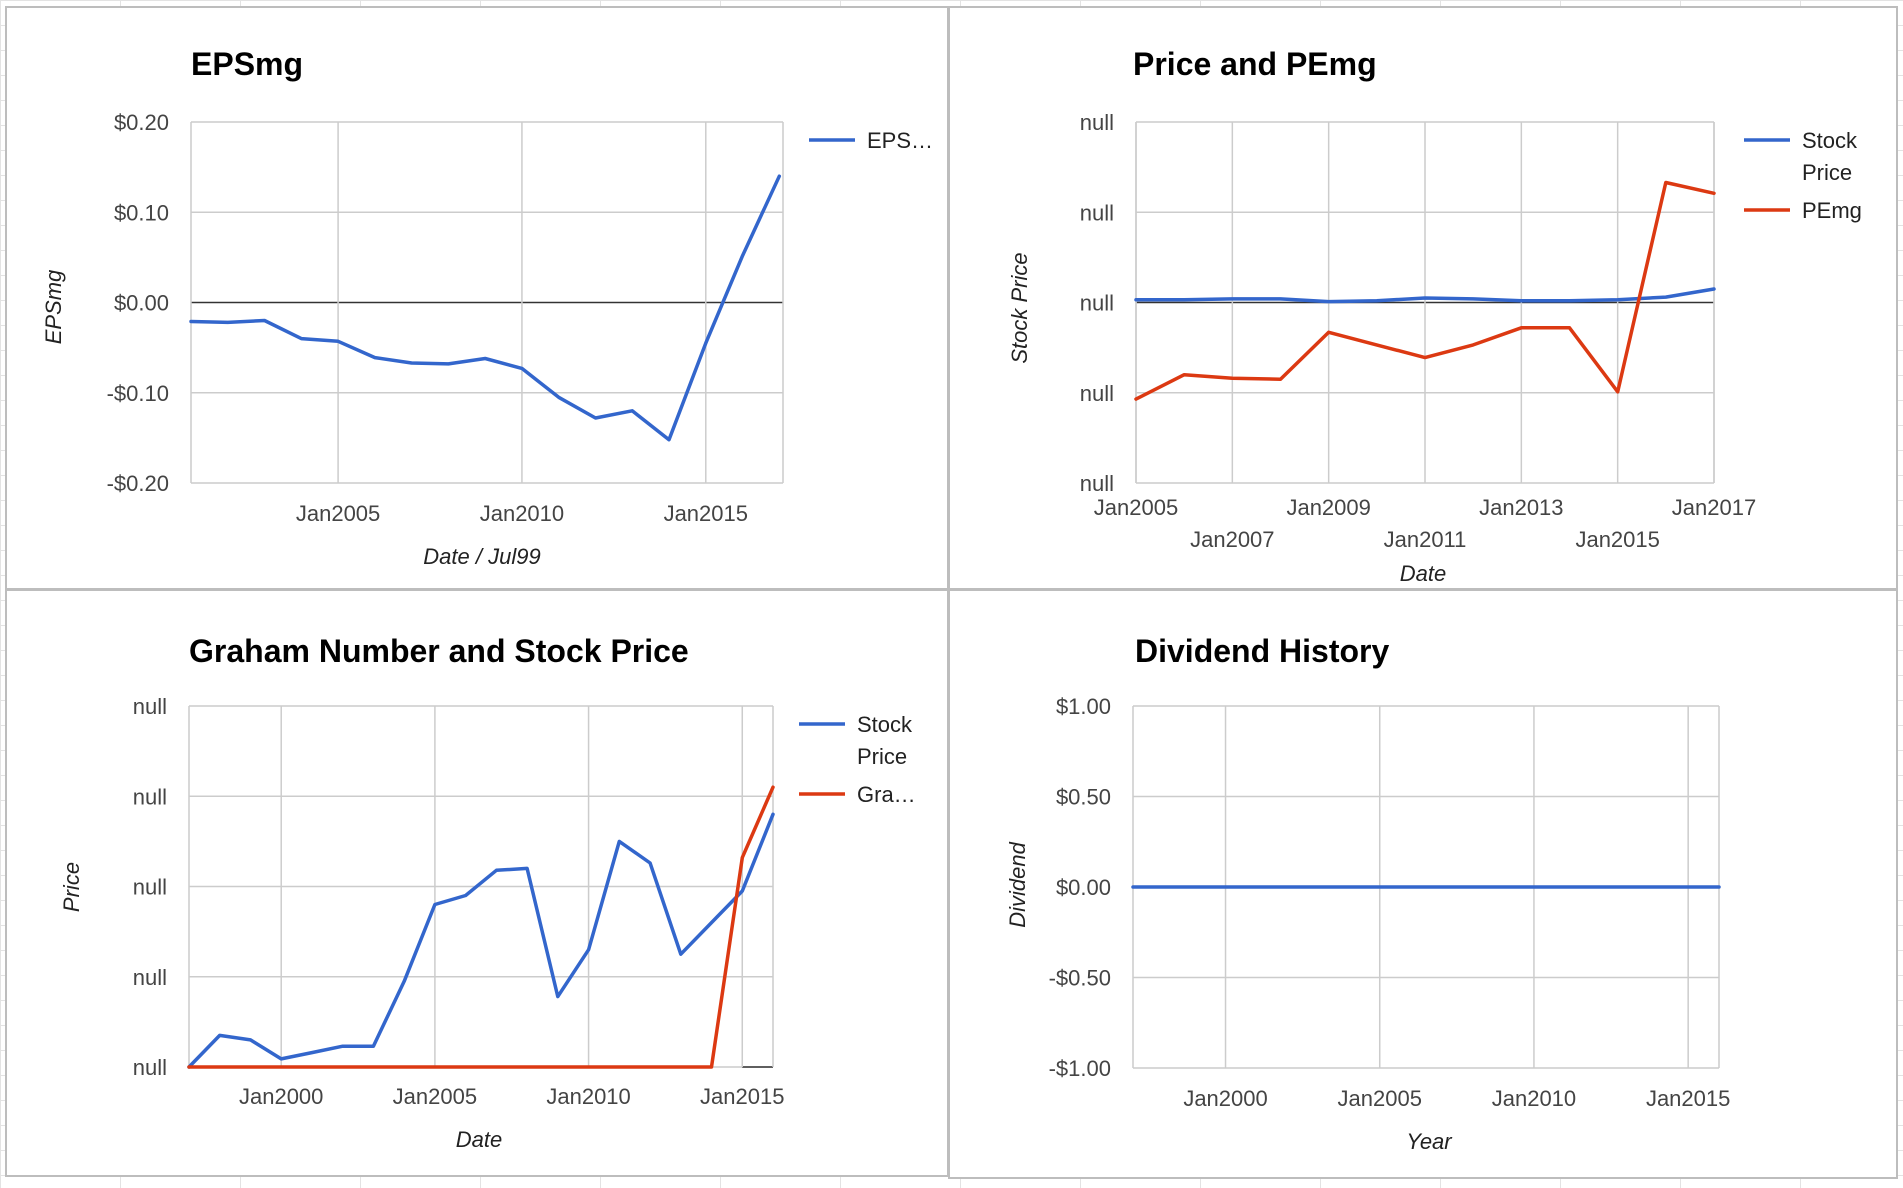 The height and width of the screenshot is (1188, 1903). I want to click on y-axis-ticks: $1.00 $0.50 $0.00 -$0.50 -$1.00, so click(1080, 887).